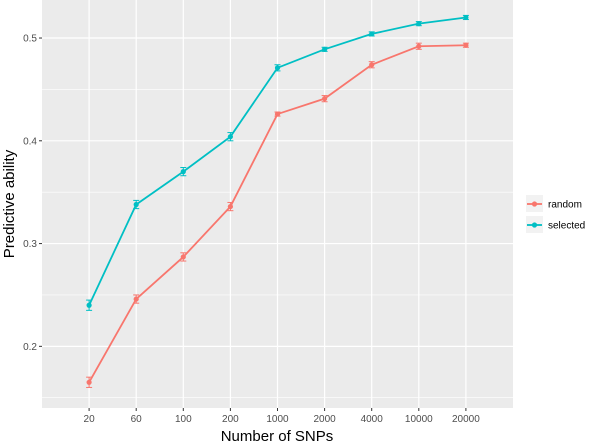 The image size is (596, 445). Describe the element at coordinates (565, 205) in the screenshot. I see `legend-label-random: random` at that location.